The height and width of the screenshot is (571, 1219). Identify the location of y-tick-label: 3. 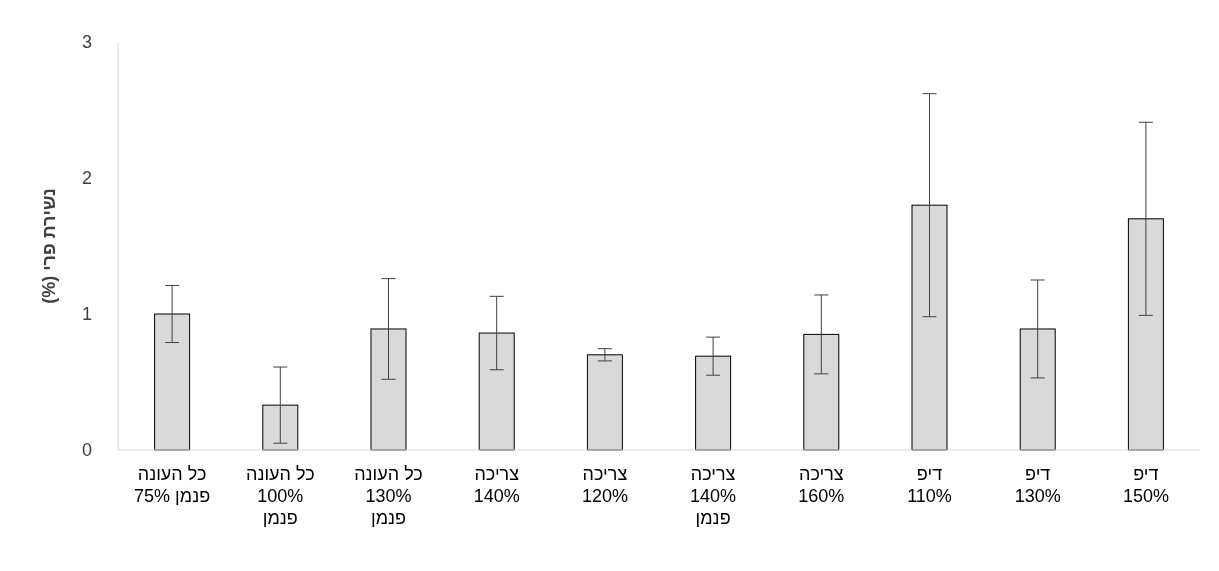
(86, 42).